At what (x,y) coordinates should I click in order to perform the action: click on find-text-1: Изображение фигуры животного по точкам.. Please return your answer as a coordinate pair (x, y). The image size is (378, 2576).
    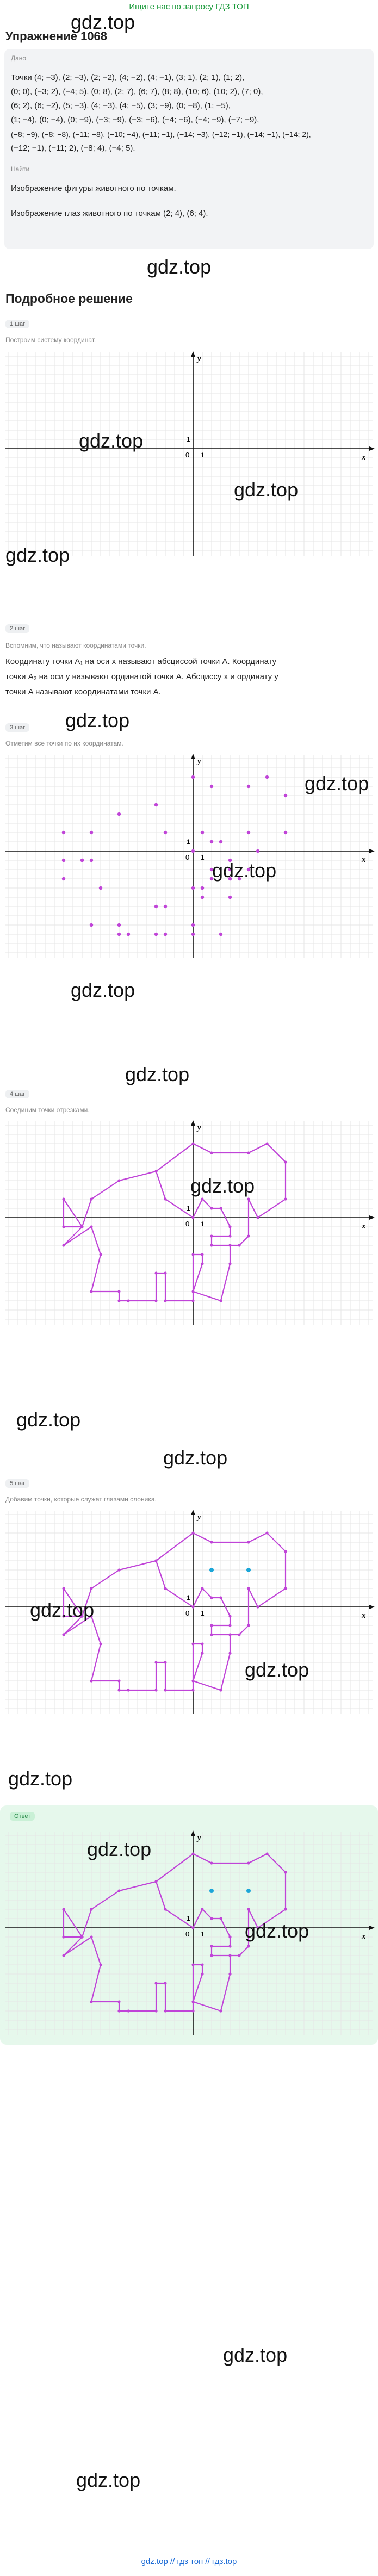
    Looking at the image, I should click on (94, 189).